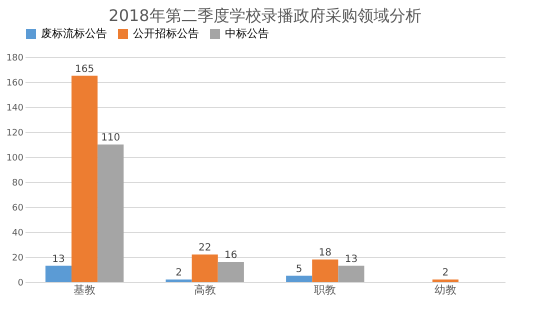  Describe the element at coordinates (205, 248) in the screenshot. I see `data-label: 22` at that location.